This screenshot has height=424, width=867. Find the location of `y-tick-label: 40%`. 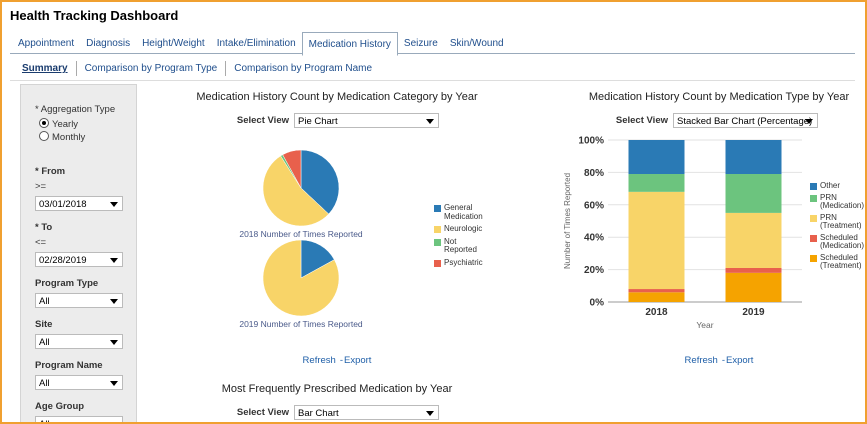

y-tick-label: 40% is located at coordinates (594, 238).